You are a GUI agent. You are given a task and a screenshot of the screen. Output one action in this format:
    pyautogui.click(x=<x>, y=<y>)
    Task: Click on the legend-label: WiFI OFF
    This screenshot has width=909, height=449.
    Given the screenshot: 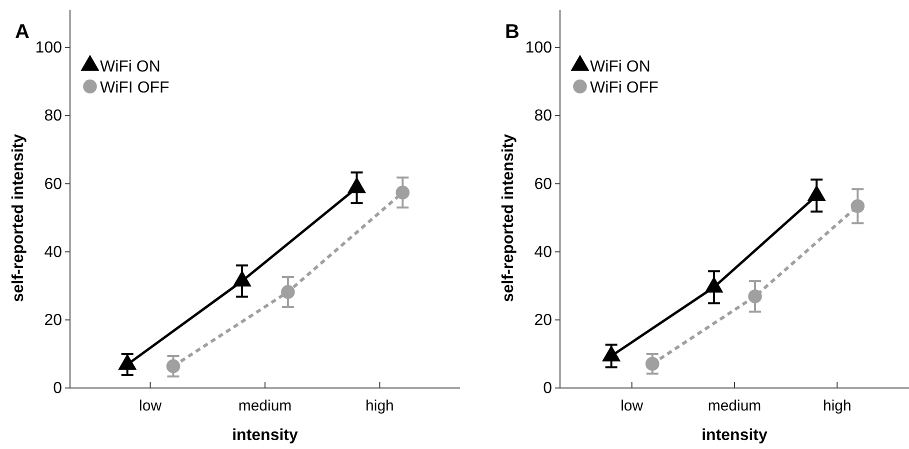 What is the action you would take?
    pyautogui.click(x=135, y=87)
    